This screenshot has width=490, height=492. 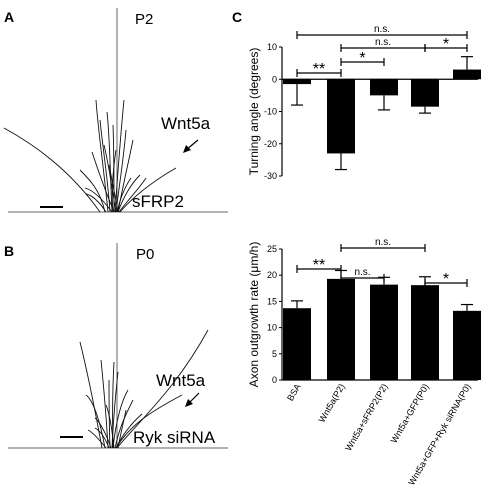 I want to click on y-tick-label: 15, so click(x=272, y=301).